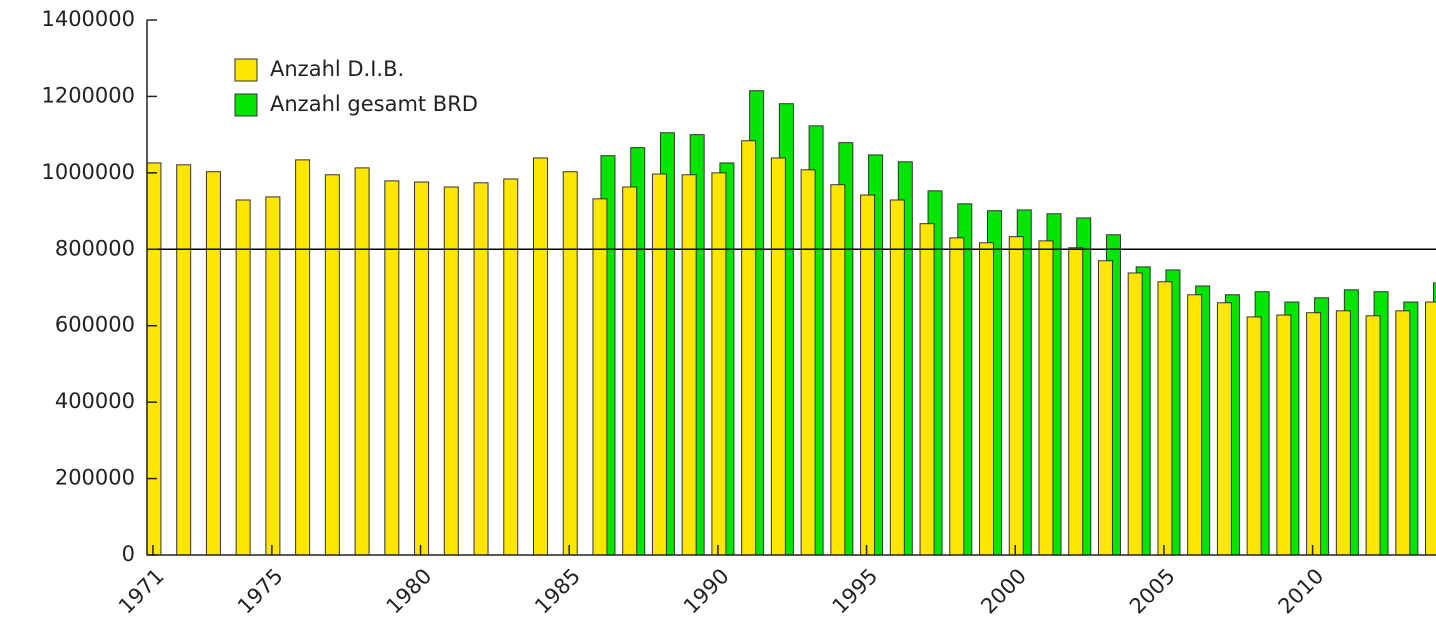 The image size is (1436, 640). Describe the element at coordinates (141, 591) in the screenshot. I see `x-tick-label: 1971` at that location.